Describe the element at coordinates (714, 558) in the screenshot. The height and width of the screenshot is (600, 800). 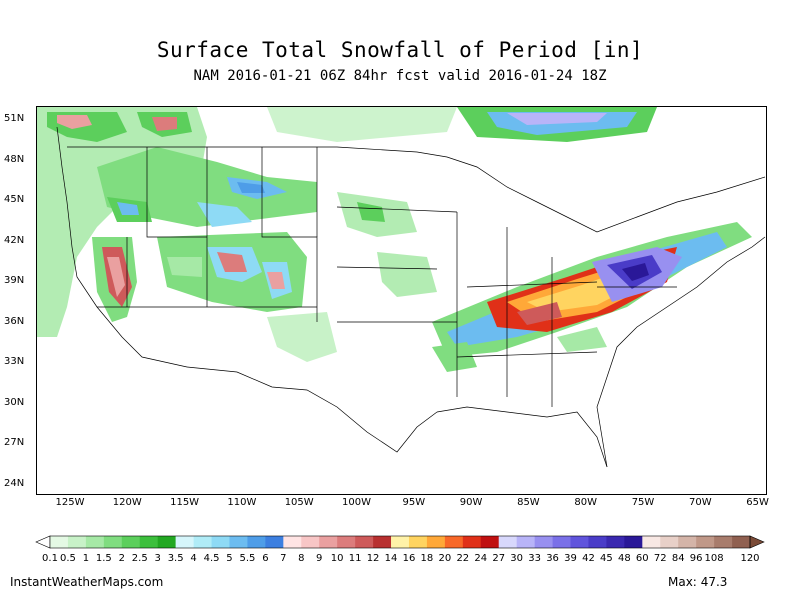
I see `legend-label: 108` at that location.